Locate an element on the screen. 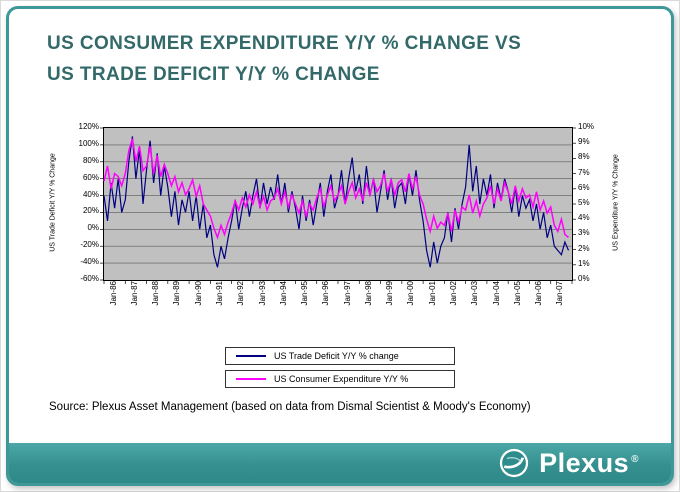 The height and width of the screenshot is (492, 680). left-axis-tick-label: -40% is located at coordinates (89, 262).